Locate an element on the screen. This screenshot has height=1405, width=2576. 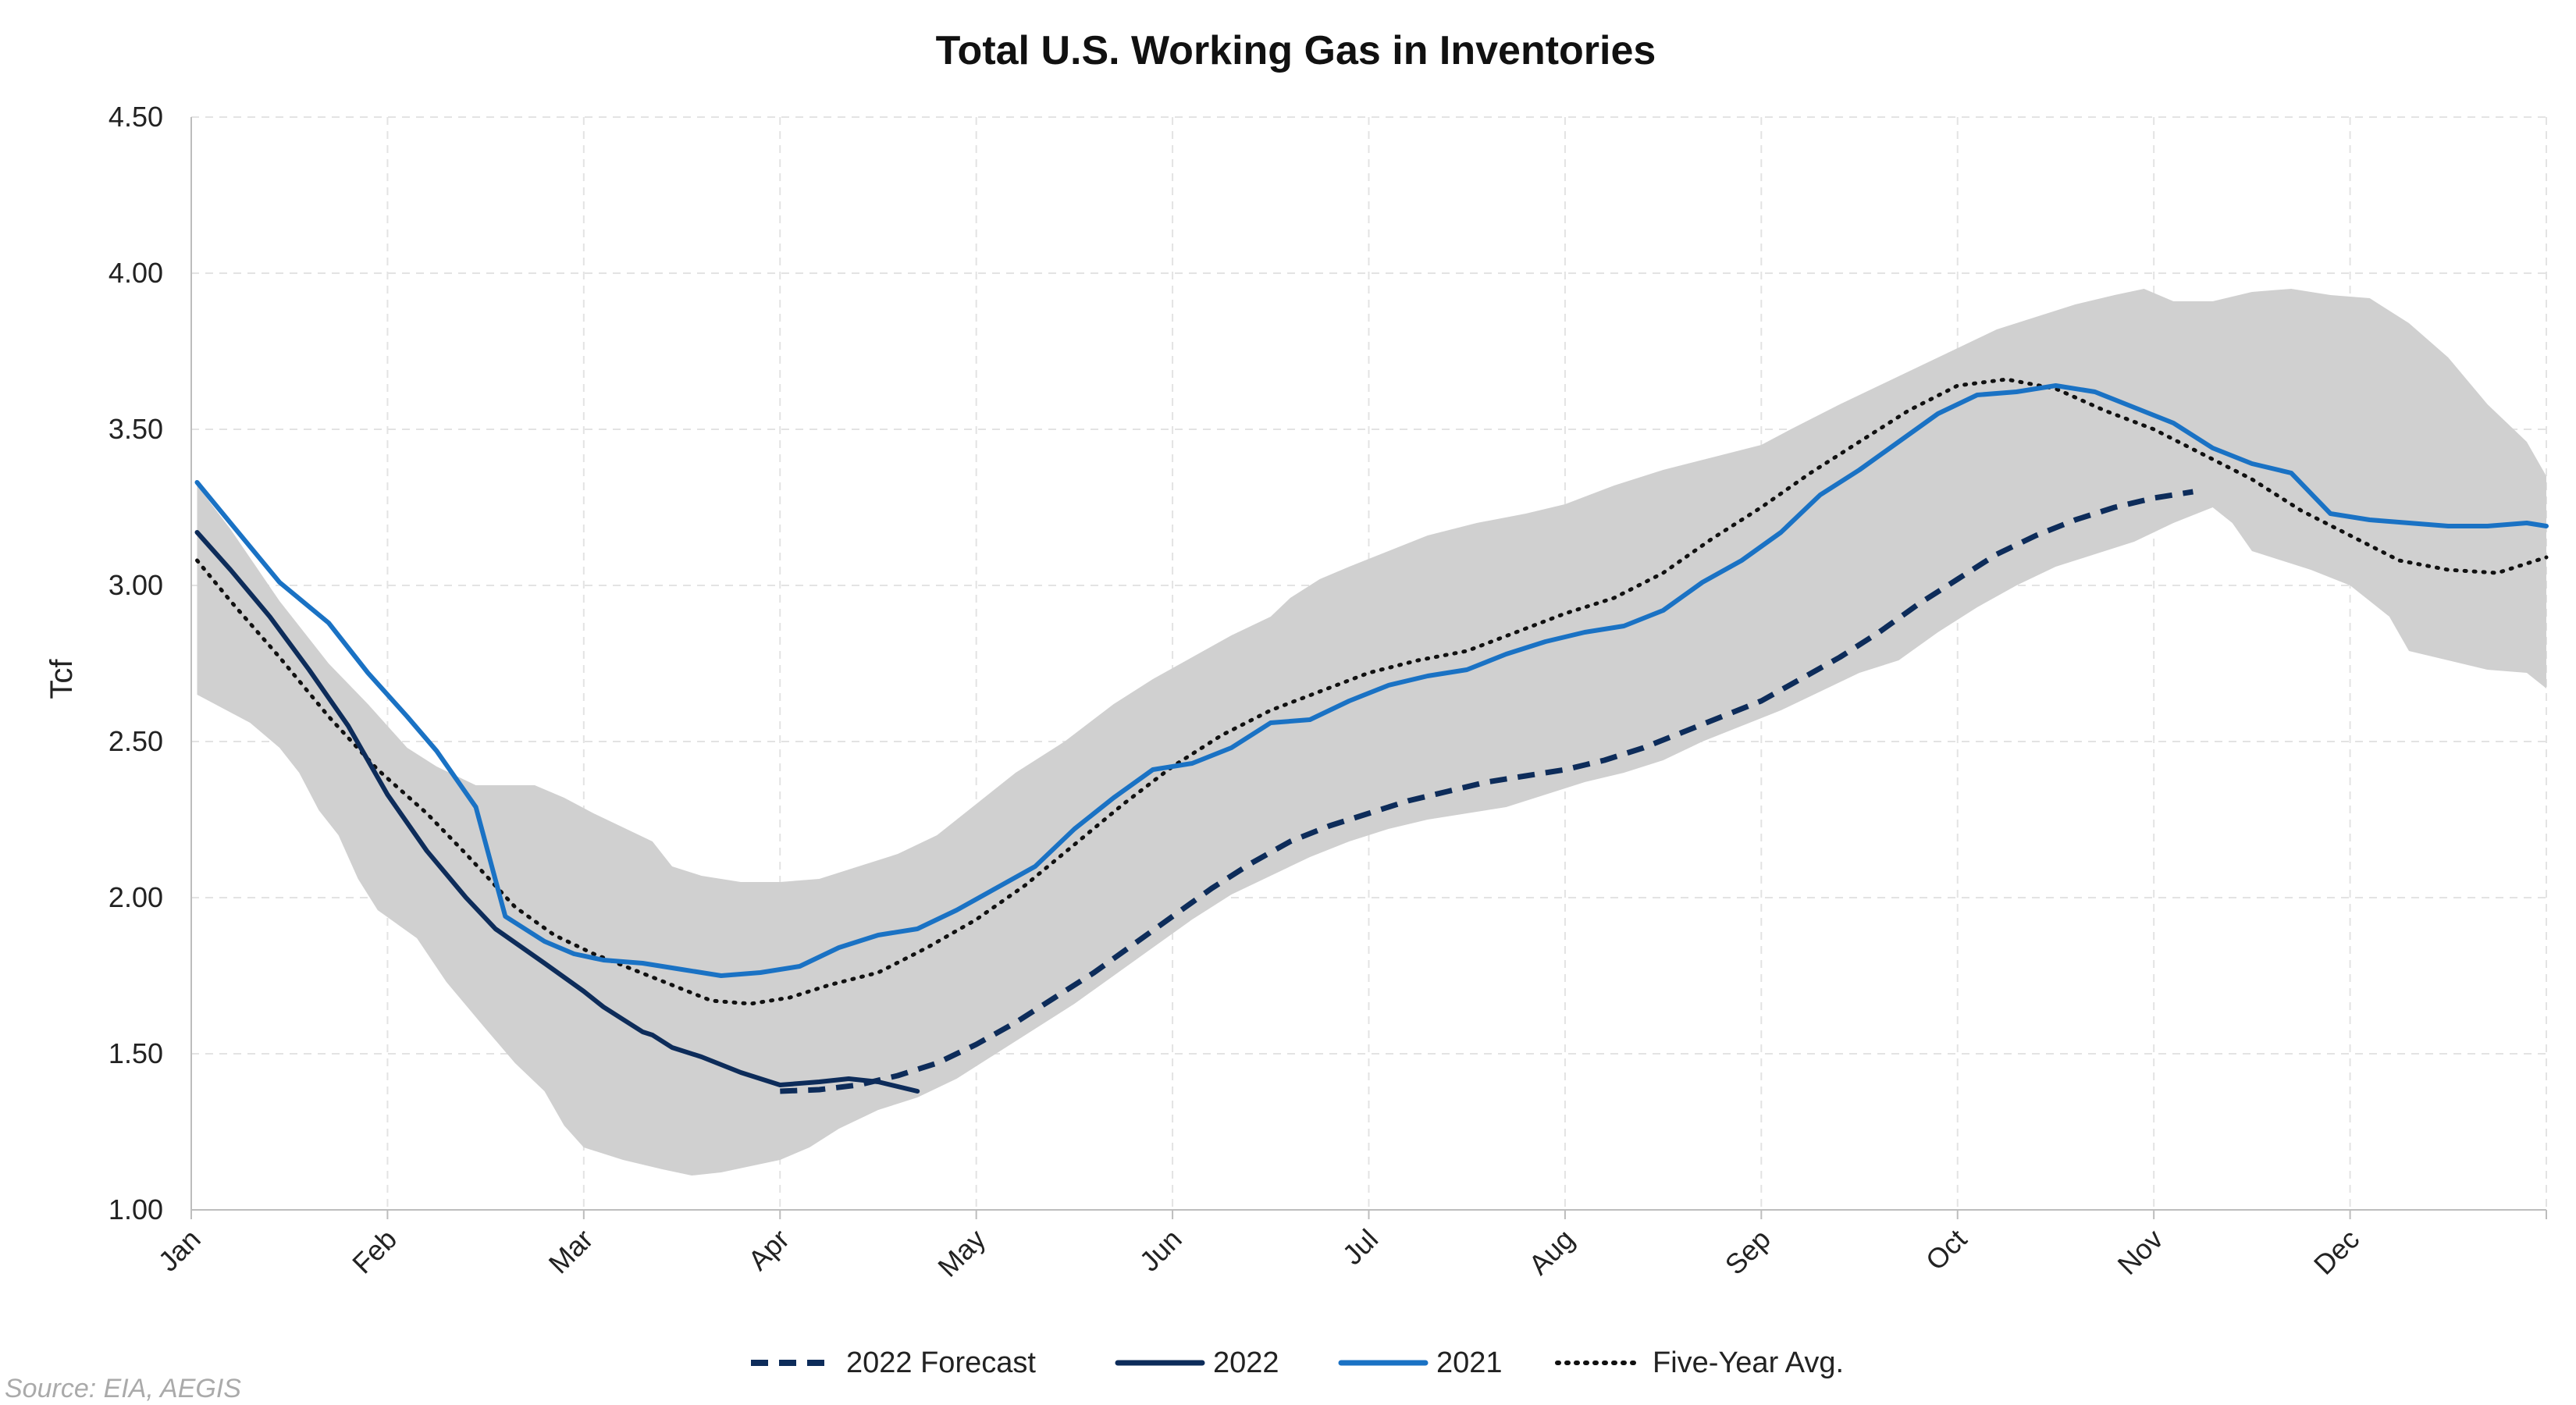
legend-label-2022: 2022 is located at coordinates (1246, 1362).